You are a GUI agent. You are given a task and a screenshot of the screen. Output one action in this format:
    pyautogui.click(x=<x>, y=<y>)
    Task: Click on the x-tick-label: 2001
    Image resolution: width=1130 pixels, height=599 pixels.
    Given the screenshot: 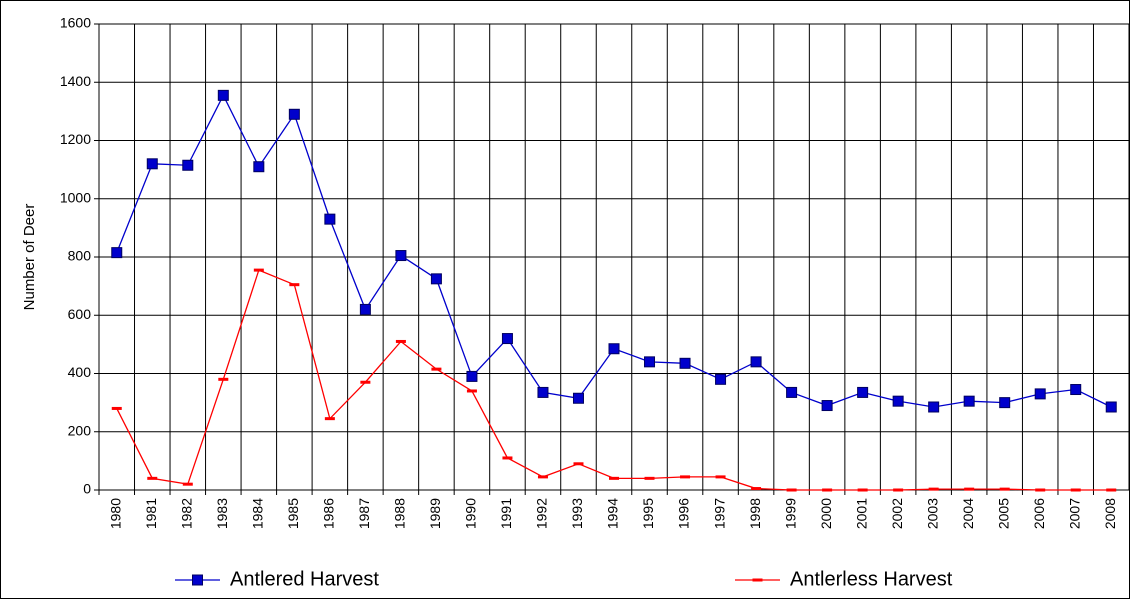 What is the action you would take?
    pyautogui.click(x=861, y=513)
    